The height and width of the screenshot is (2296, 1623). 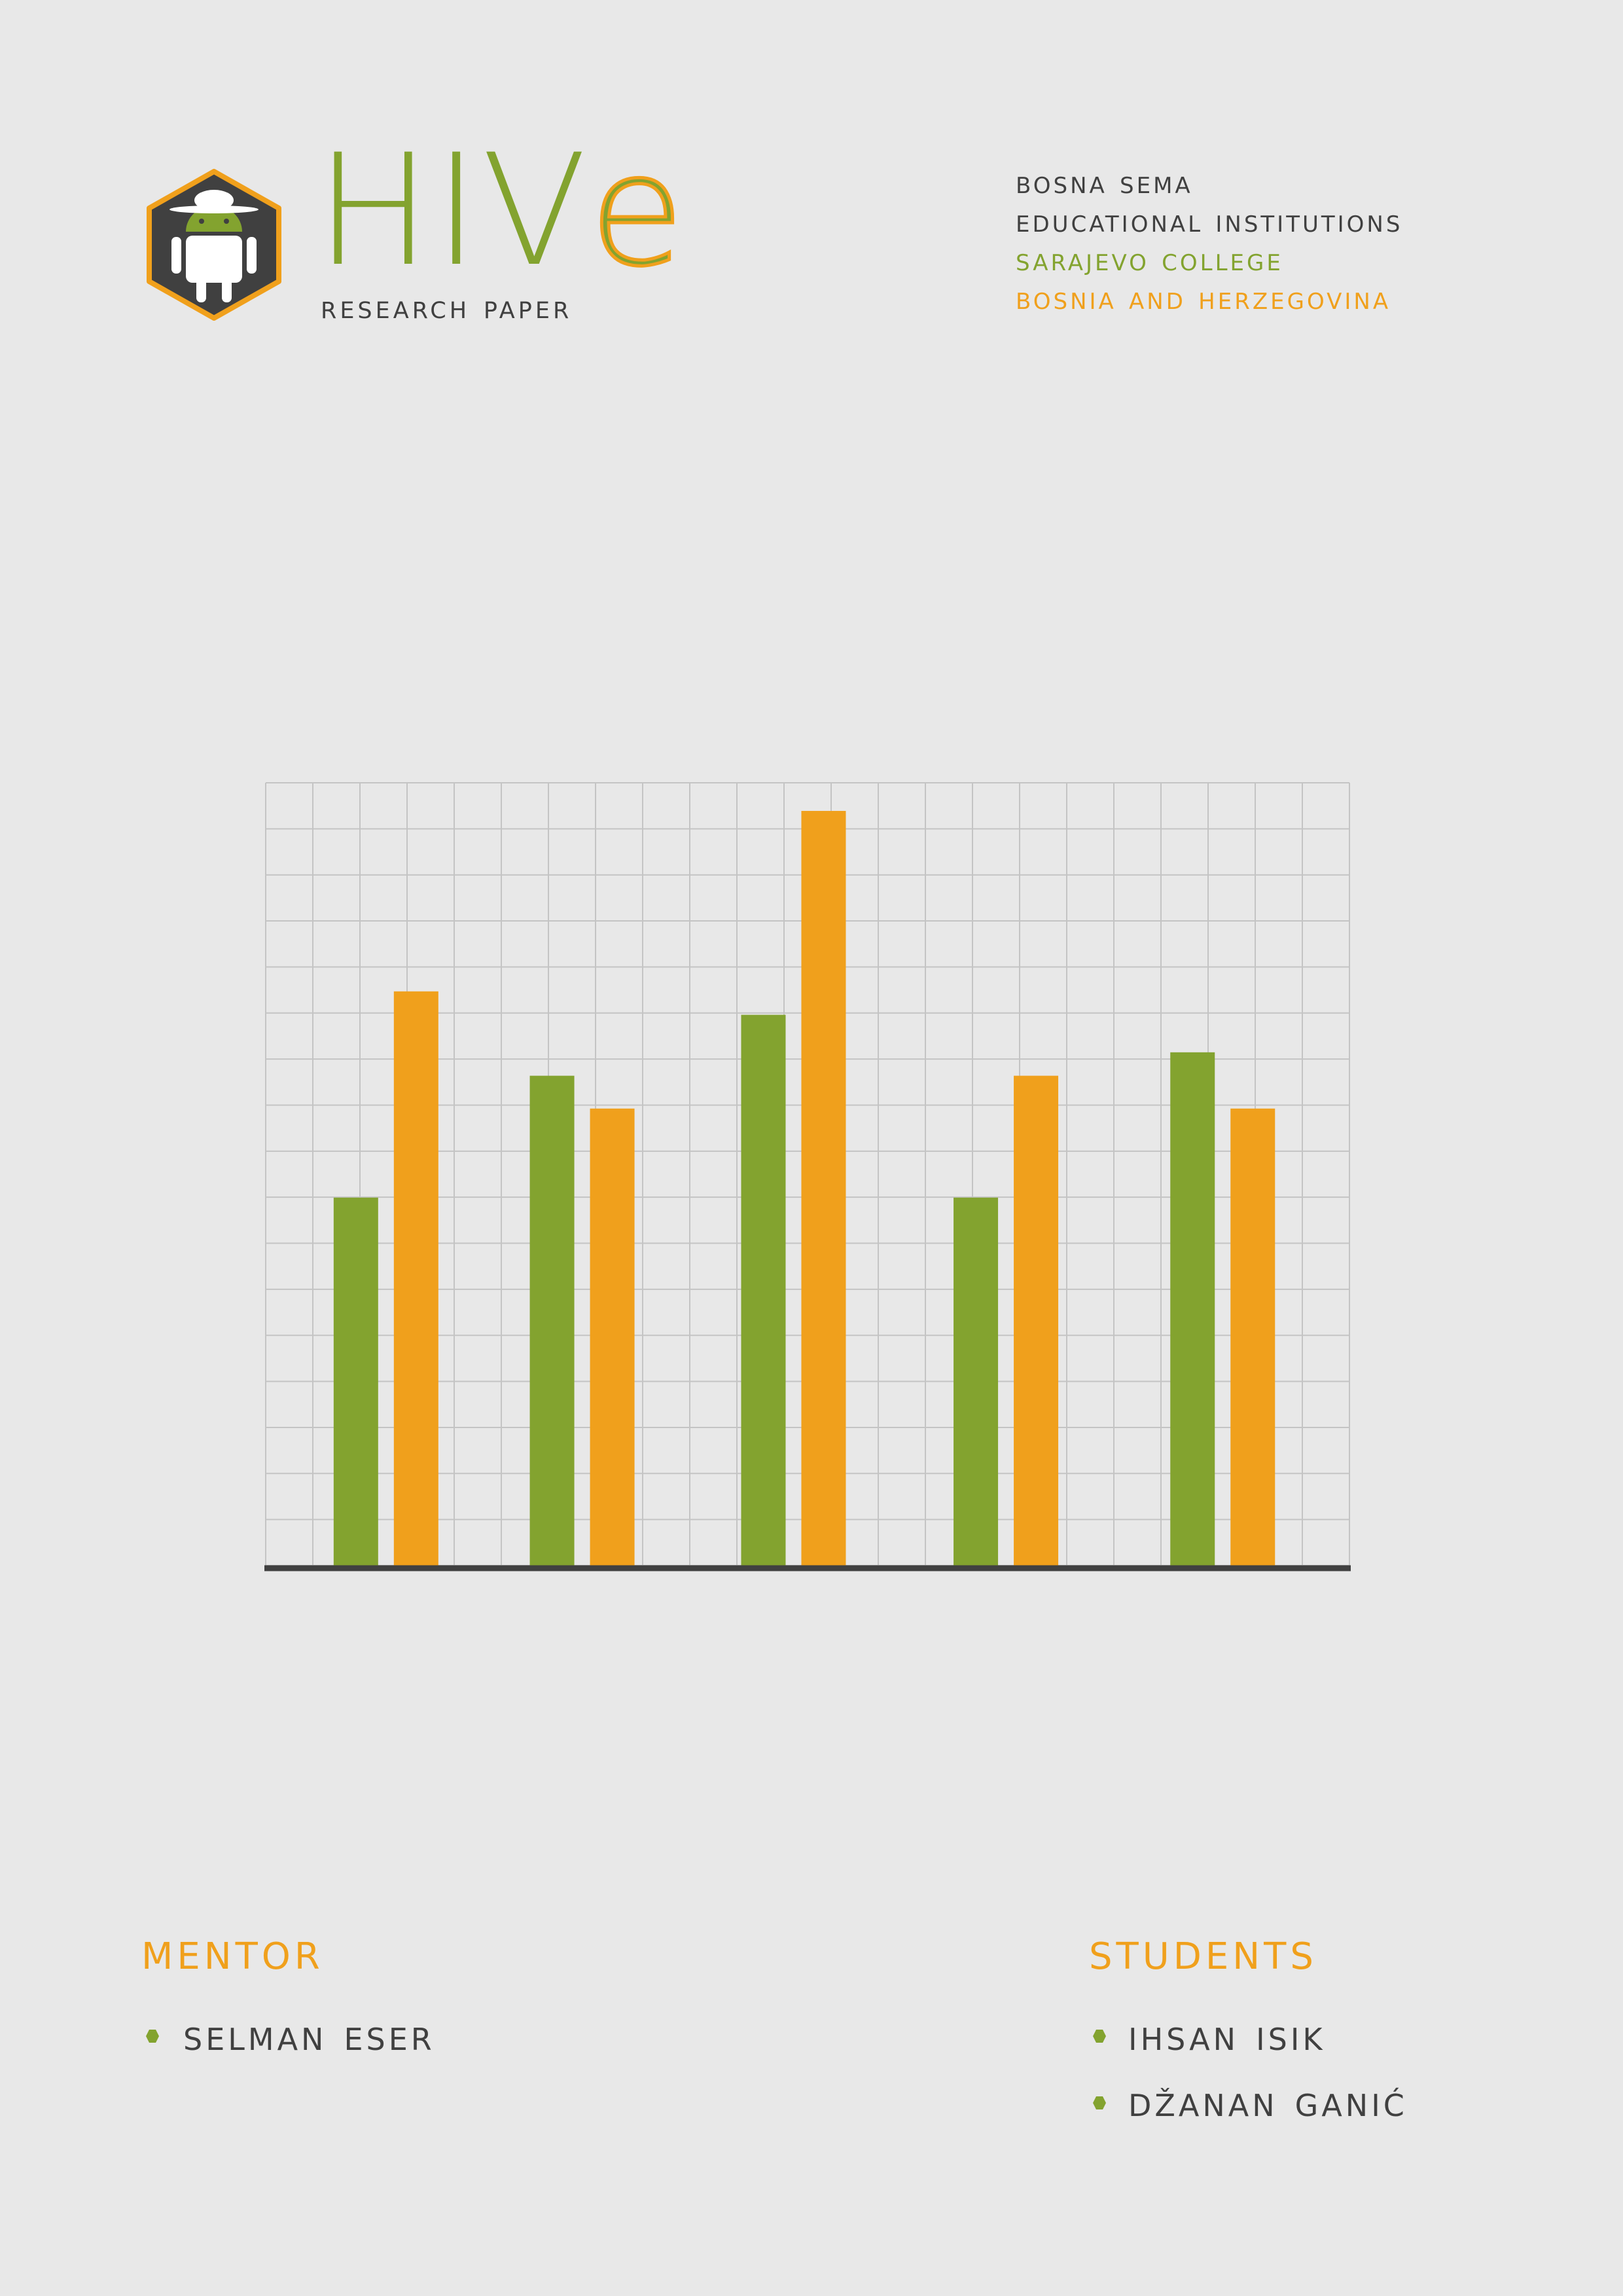 What do you see at coordinates (1209, 221) in the screenshot?
I see `institution-line: EDUCATIONAL INSTITUTIONS` at bounding box center [1209, 221].